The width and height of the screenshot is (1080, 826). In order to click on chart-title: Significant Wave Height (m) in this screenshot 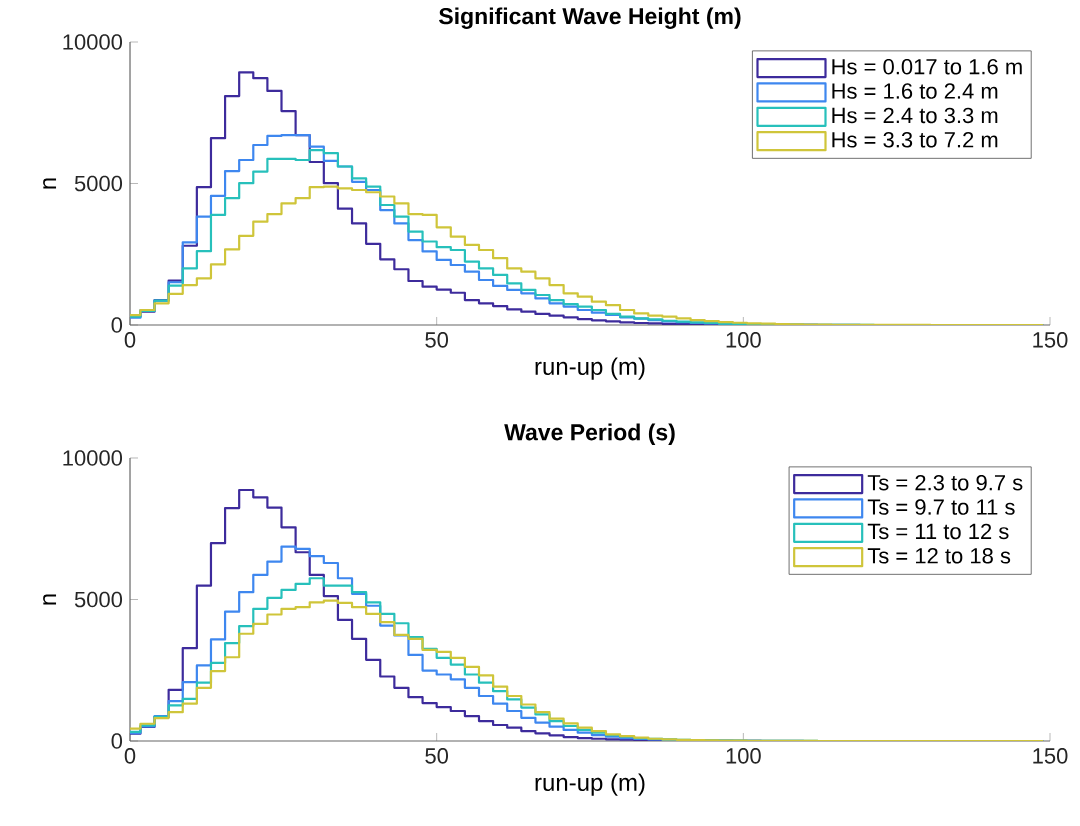, I will do `click(590, 18)`.